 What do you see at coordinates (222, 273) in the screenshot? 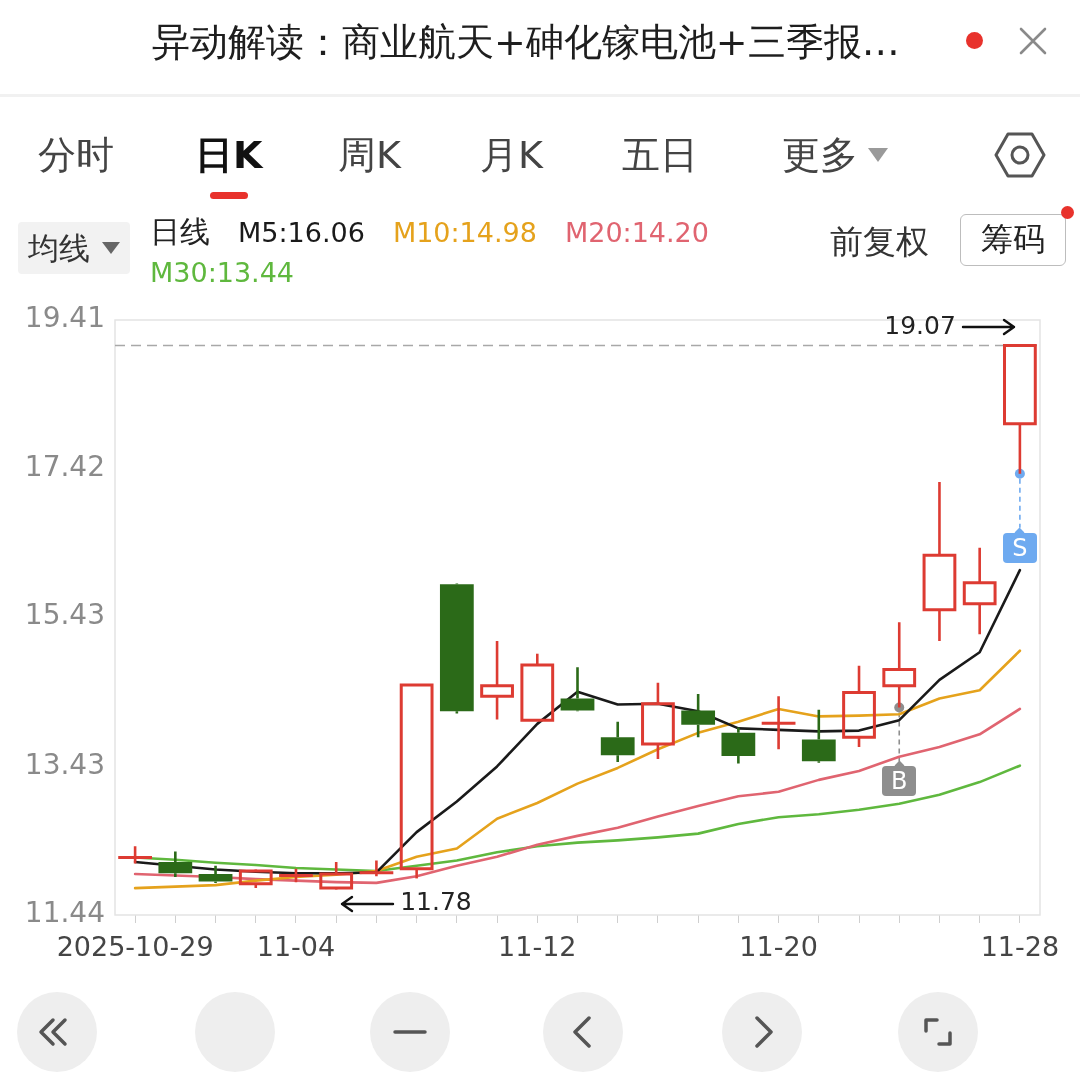
I see `text: M30:13.44` at bounding box center [222, 273].